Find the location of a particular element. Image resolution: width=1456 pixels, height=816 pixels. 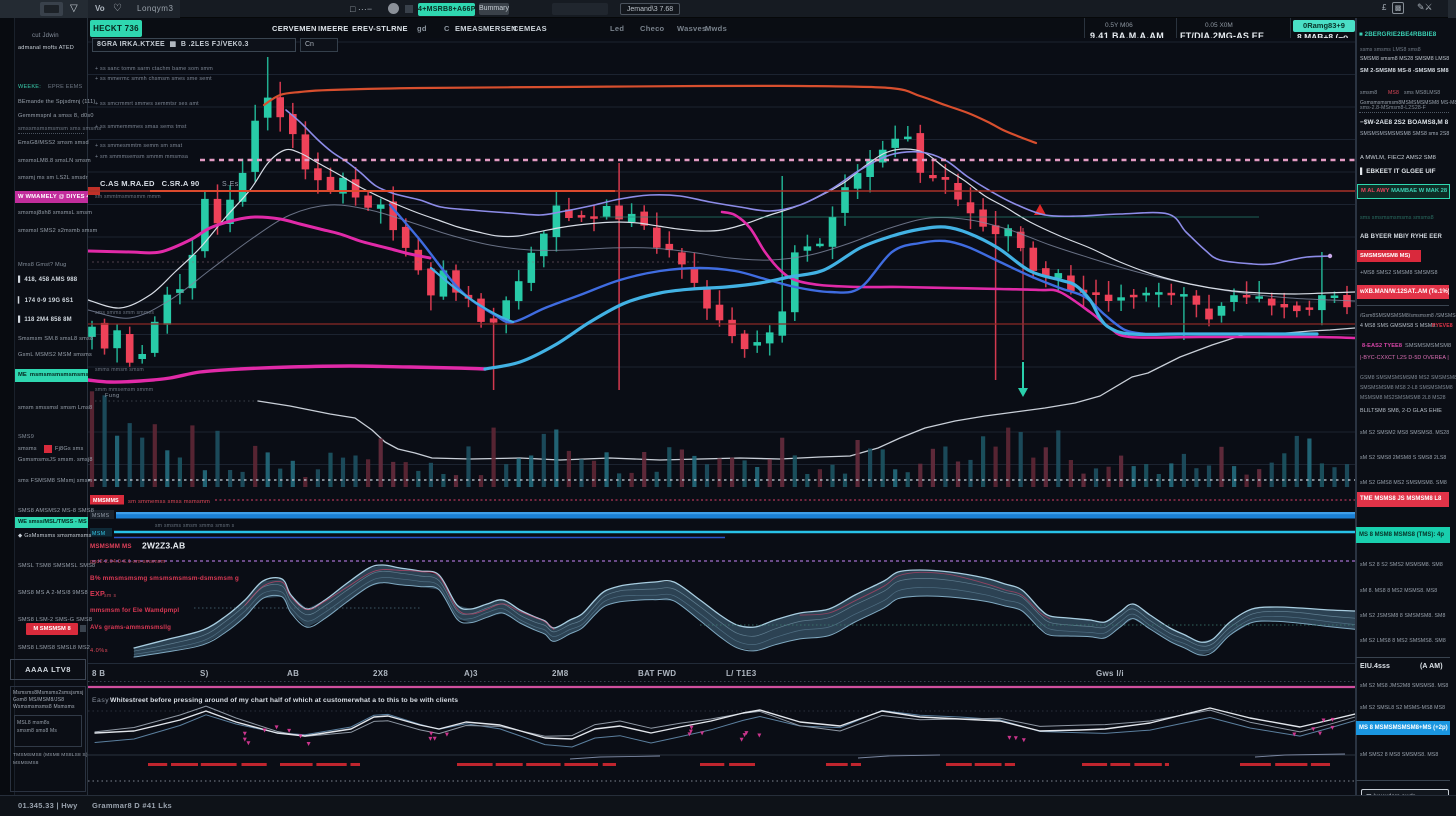

svg-text: Easy is located at coordinates (100, 700).